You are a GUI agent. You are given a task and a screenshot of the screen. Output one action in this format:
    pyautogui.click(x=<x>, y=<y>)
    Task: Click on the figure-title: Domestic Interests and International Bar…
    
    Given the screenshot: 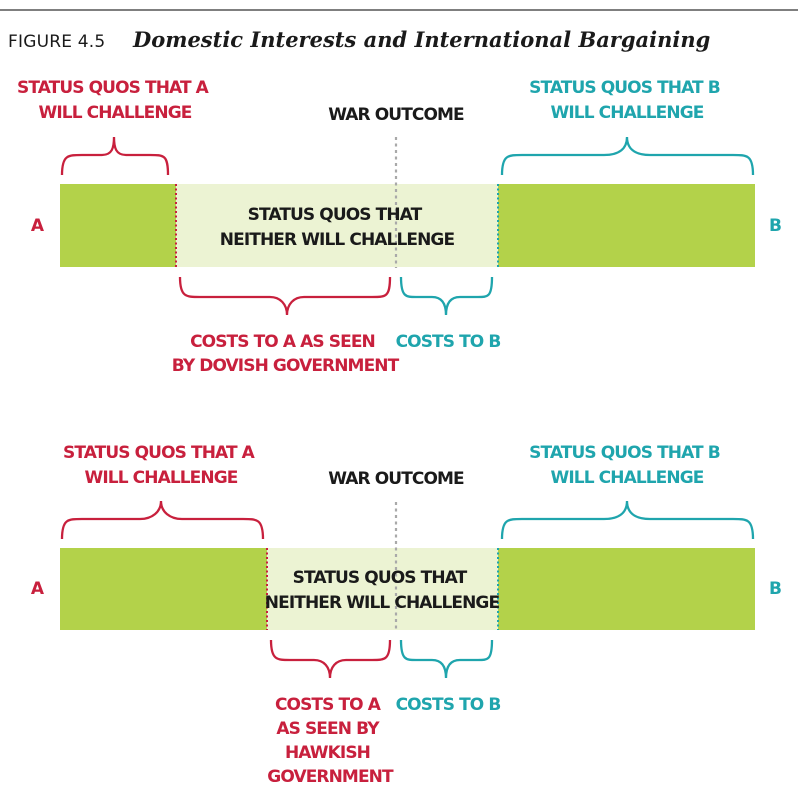 What is the action you would take?
    pyautogui.click(x=421, y=39)
    